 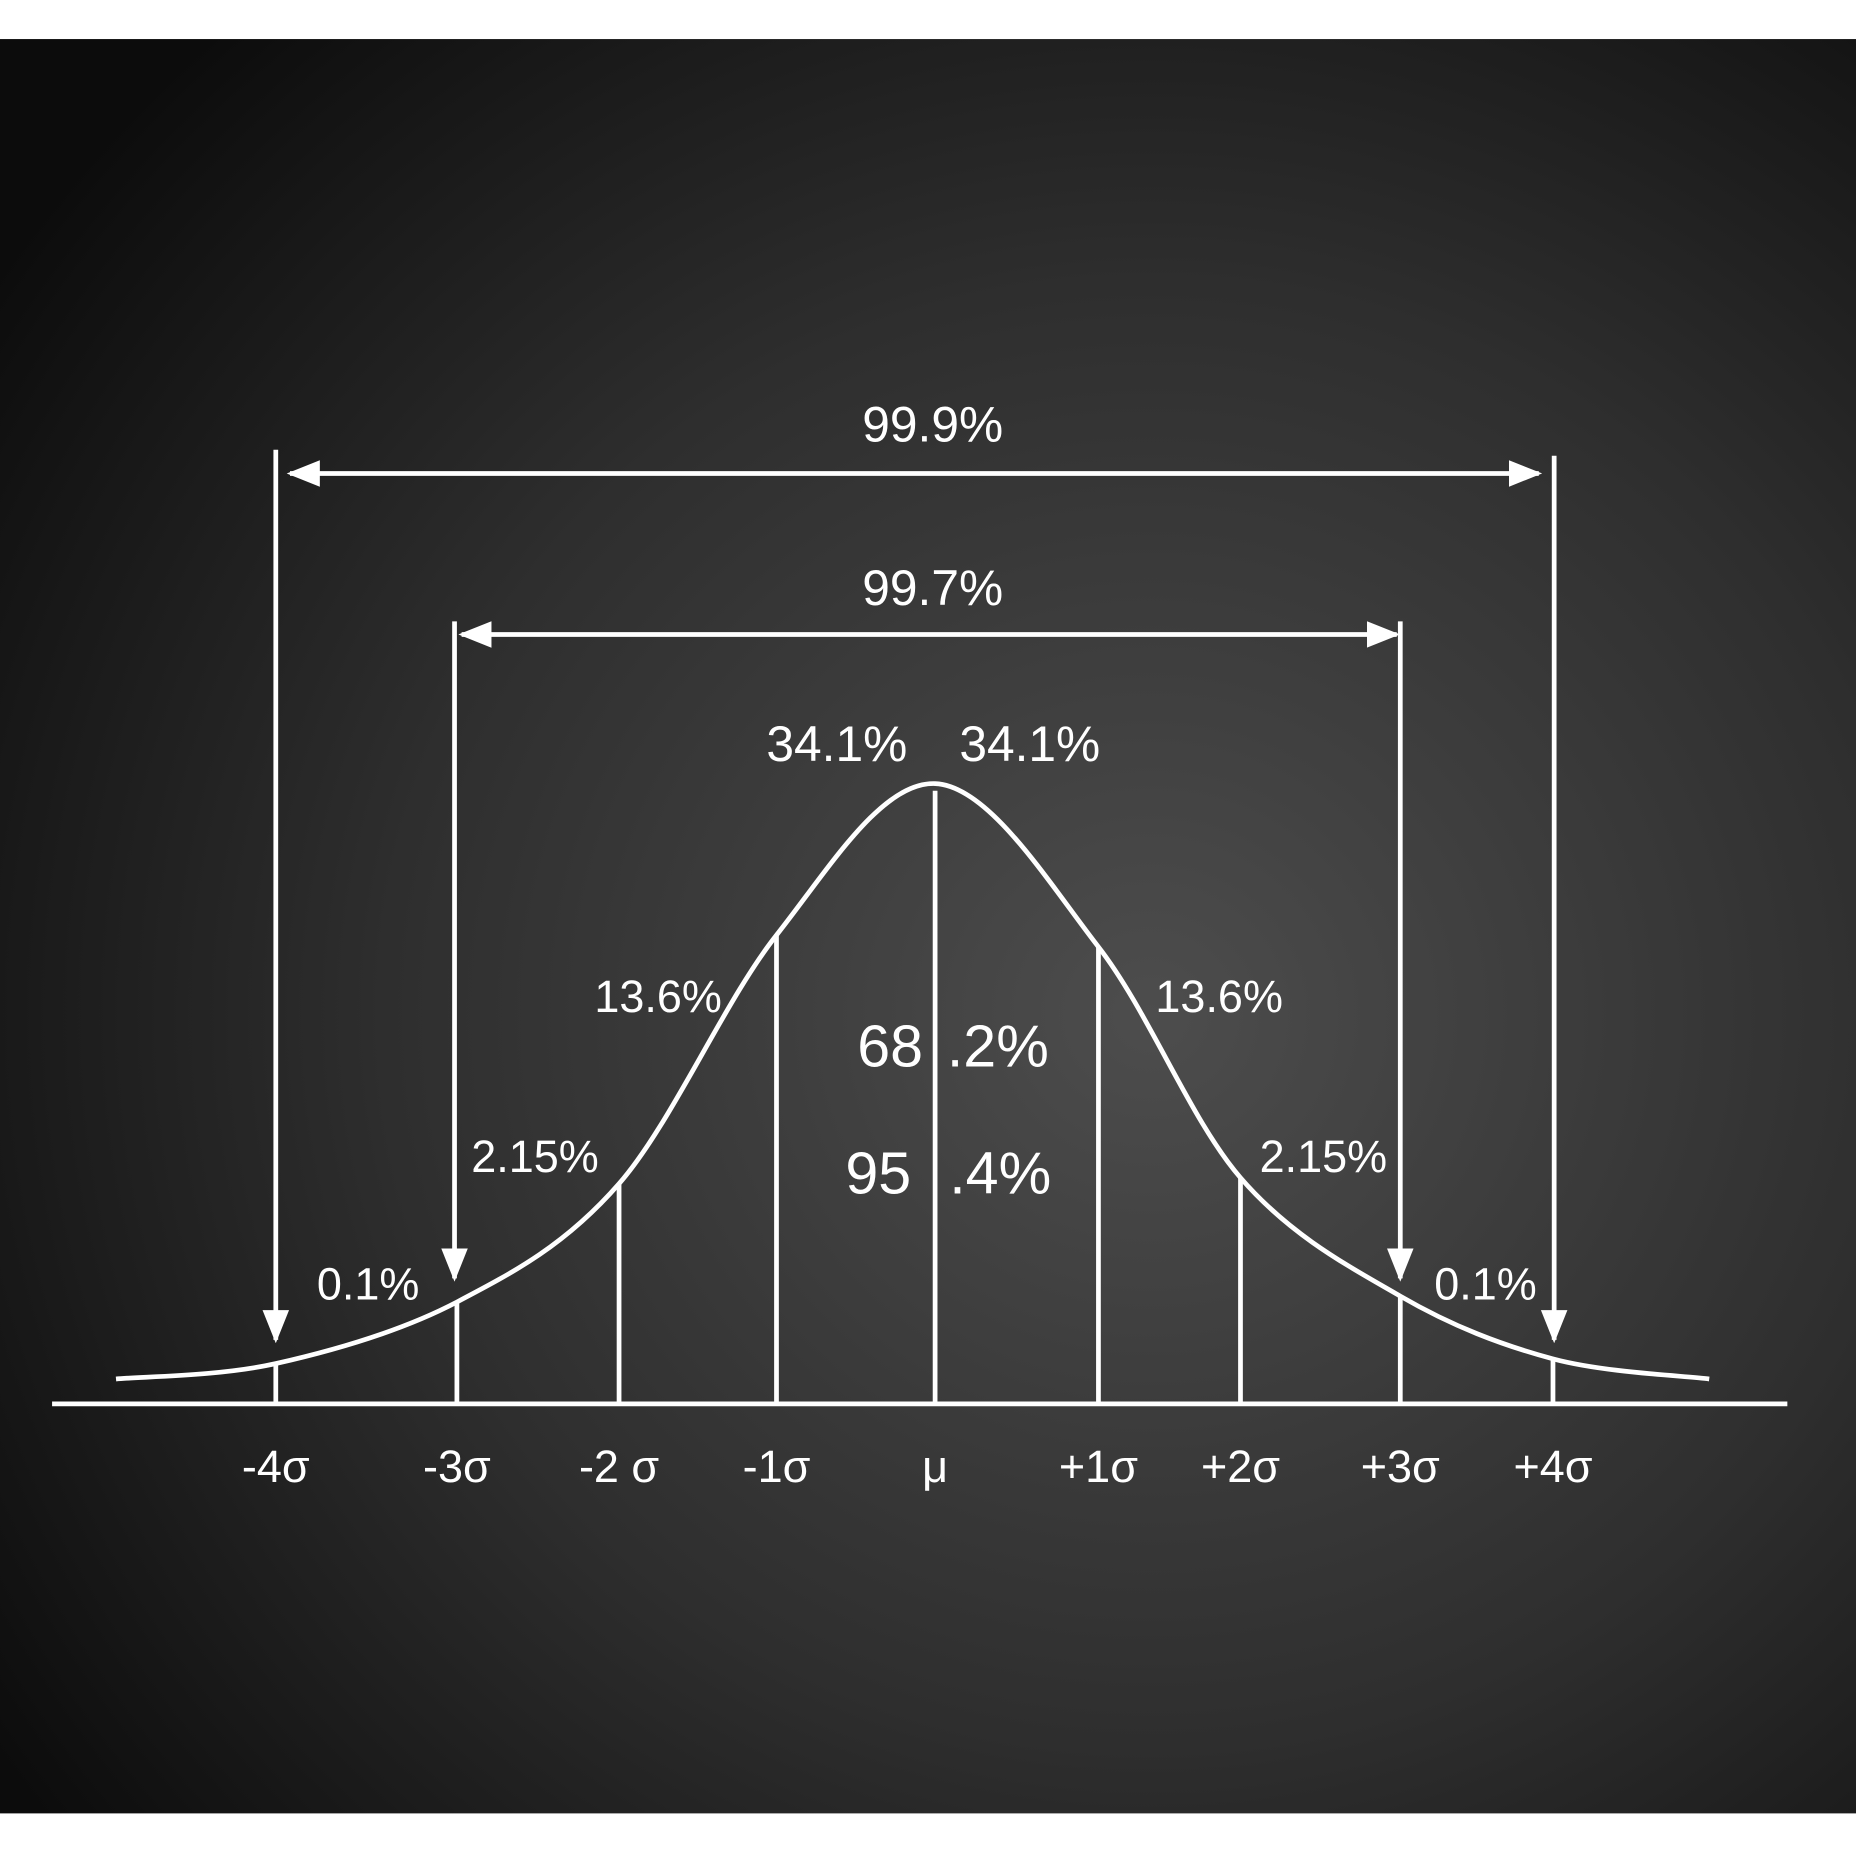 What do you see at coordinates (935, 1466) in the screenshot?
I see `axis-label: μ` at bounding box center [935, 1466].